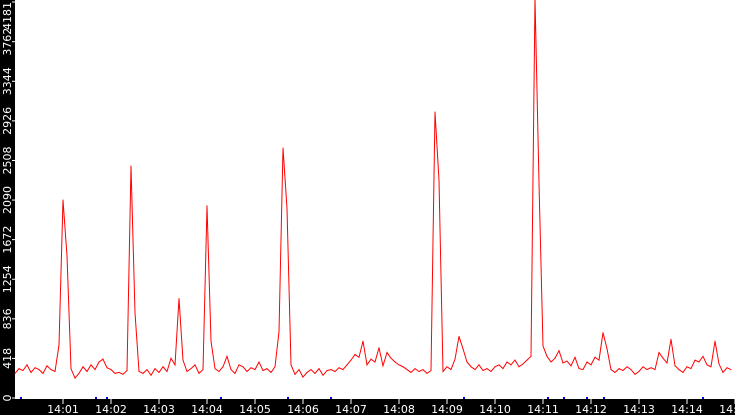  Describe the element at coordinates (7, 279) in the screenshot. I see `y-tick-label: 1254` at that location.